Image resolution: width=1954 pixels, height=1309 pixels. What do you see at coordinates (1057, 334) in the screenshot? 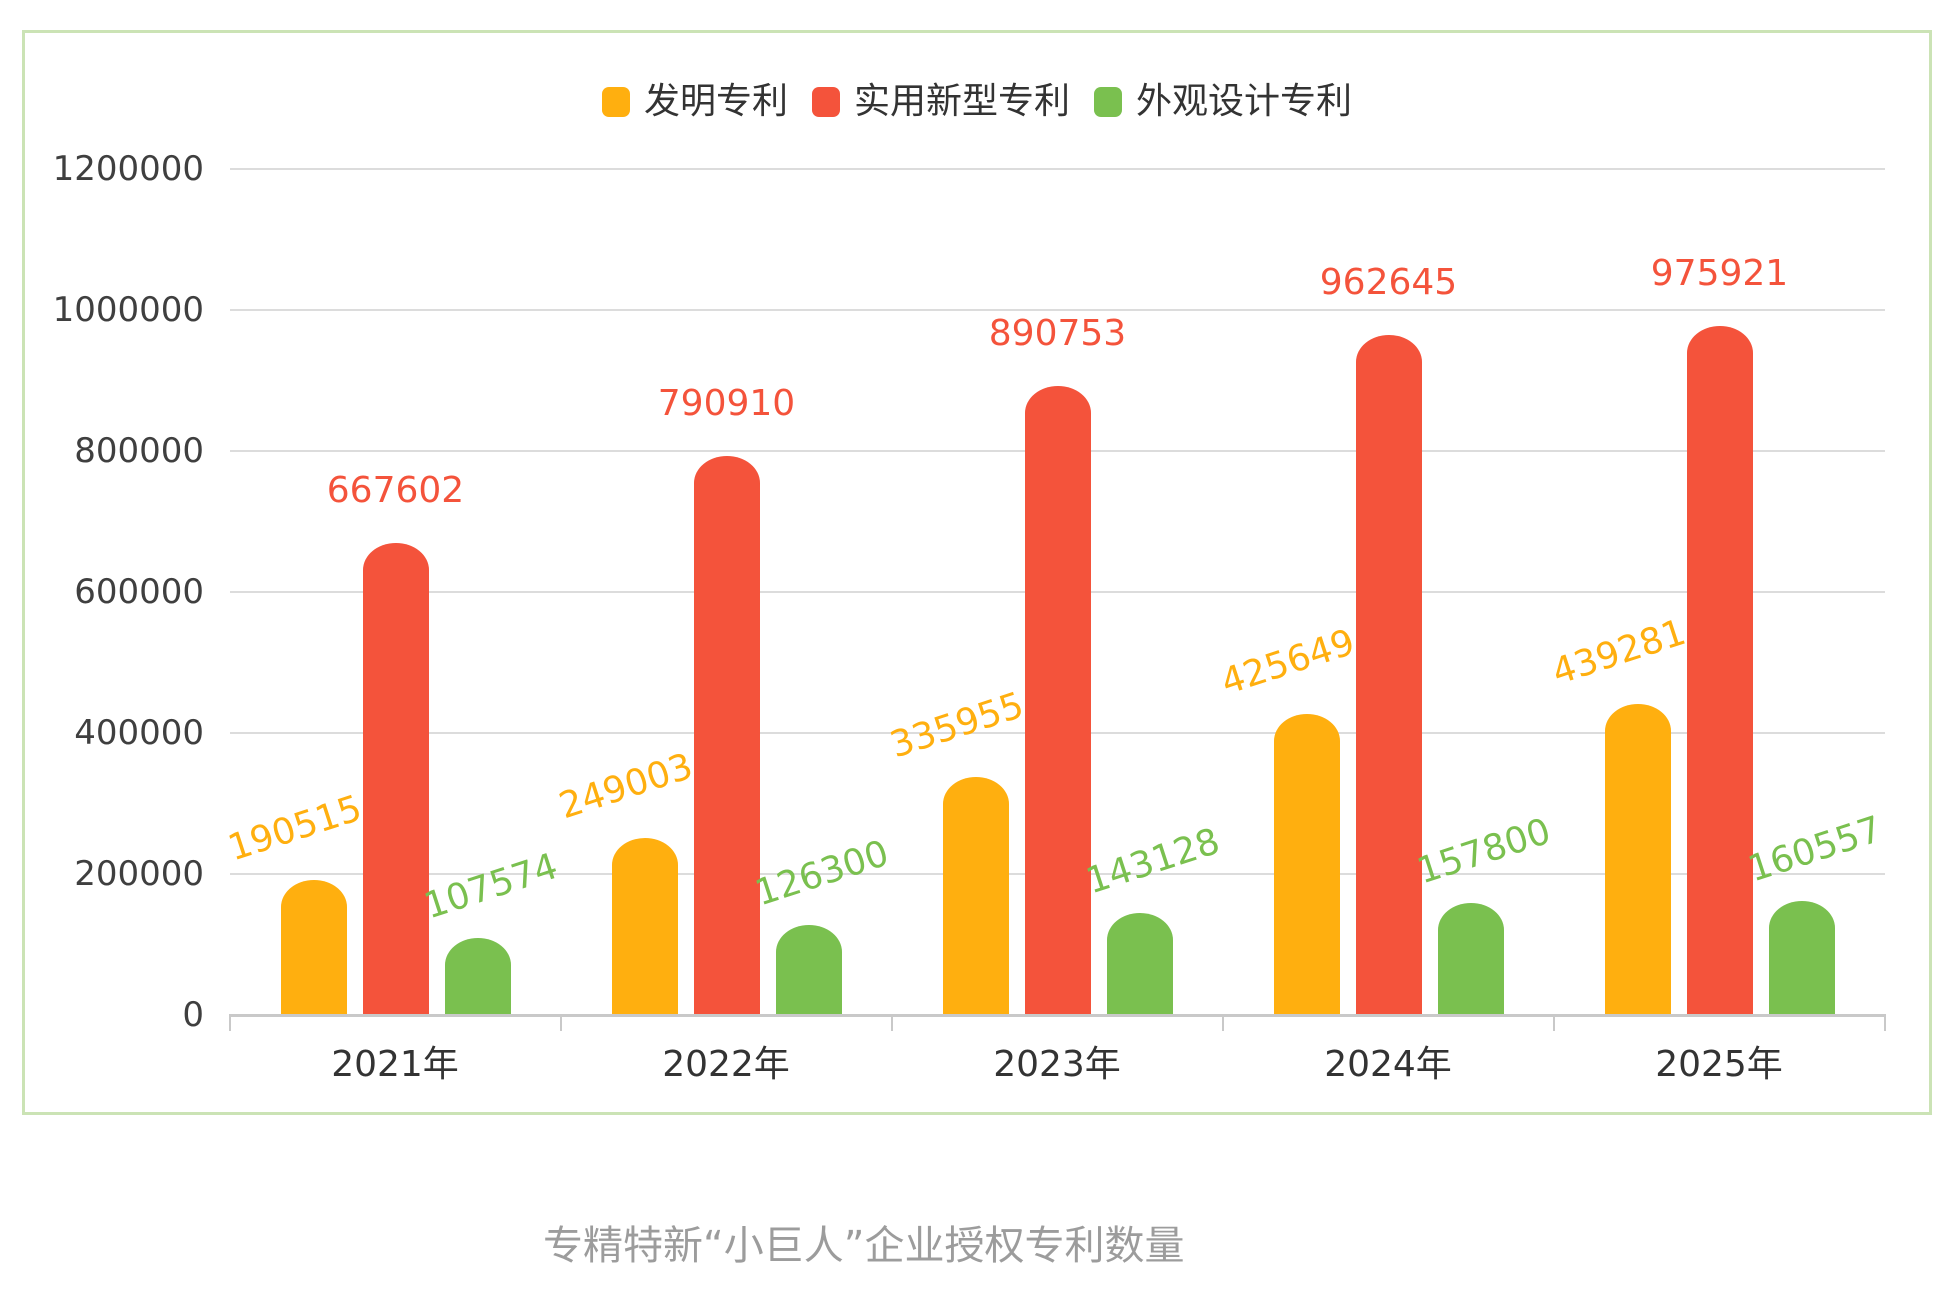
I see `bar-value-label: 890753` at bounding box center [1057, 334].